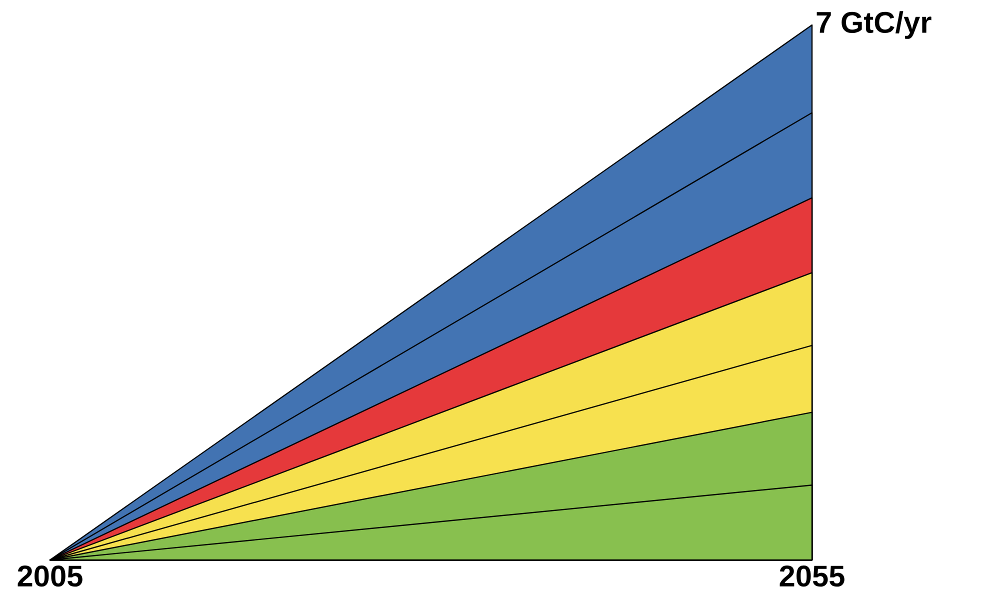 The height and width of the screenshot is (612, 998). I want to click on x-tick-label: 2005, so click(50, 576).